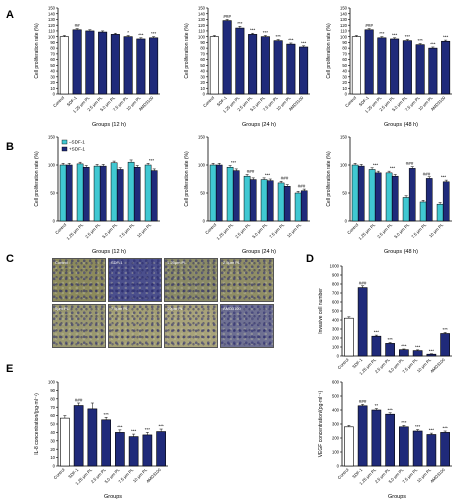  Describe the element at coordinates (202, 88) in the screenshot. I see `y-tick-label: 10` at that location.